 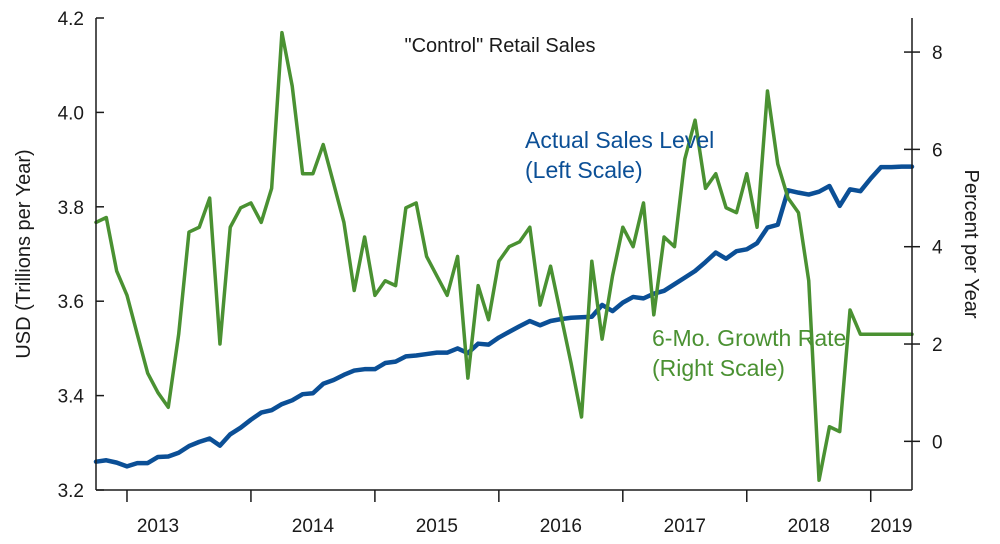 I want to click on left-tick-label: 3.6, so click(x=71, y=302).